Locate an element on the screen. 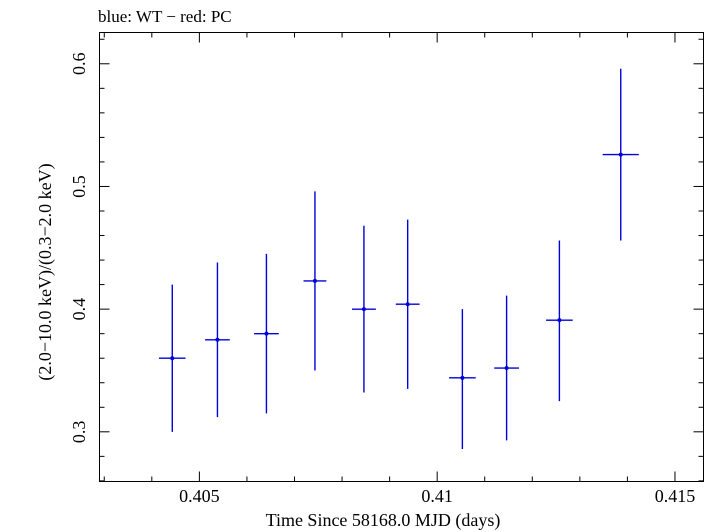  y-tick-label: 0.3 is located at coordinates (79, 432).